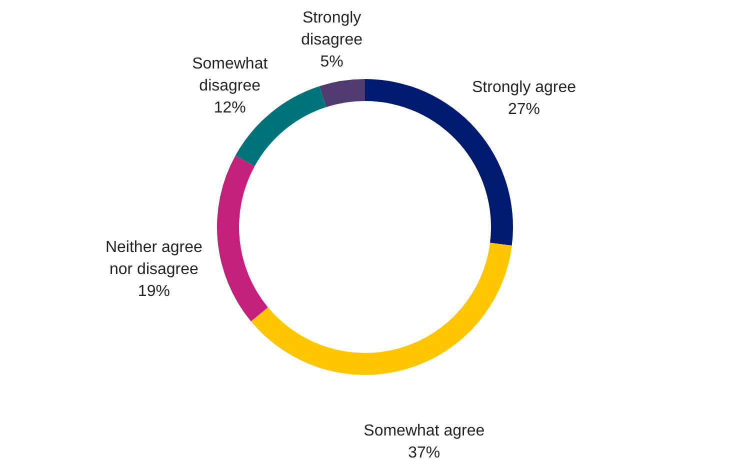 The width and height of the screenshot is (730, 459). What do you see at coordinates (154, 291) in the screenshot?
I see `data-label: 19%` at bounding box center [154, 291].